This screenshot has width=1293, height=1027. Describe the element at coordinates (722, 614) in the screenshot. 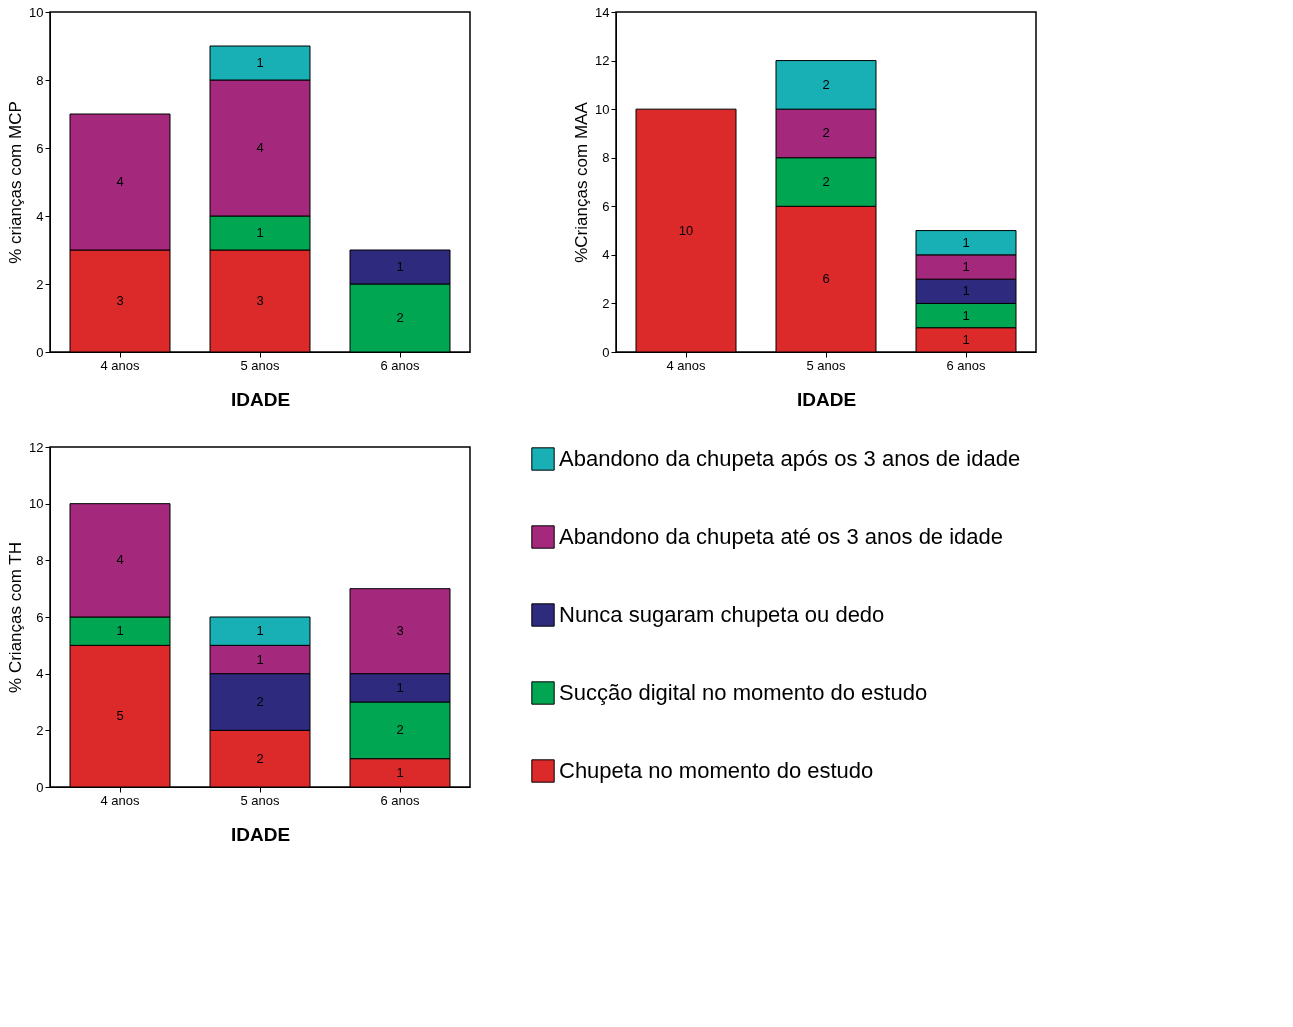

I see `legend-label: Nunca sugaram chupeta ou dedo` at that location.